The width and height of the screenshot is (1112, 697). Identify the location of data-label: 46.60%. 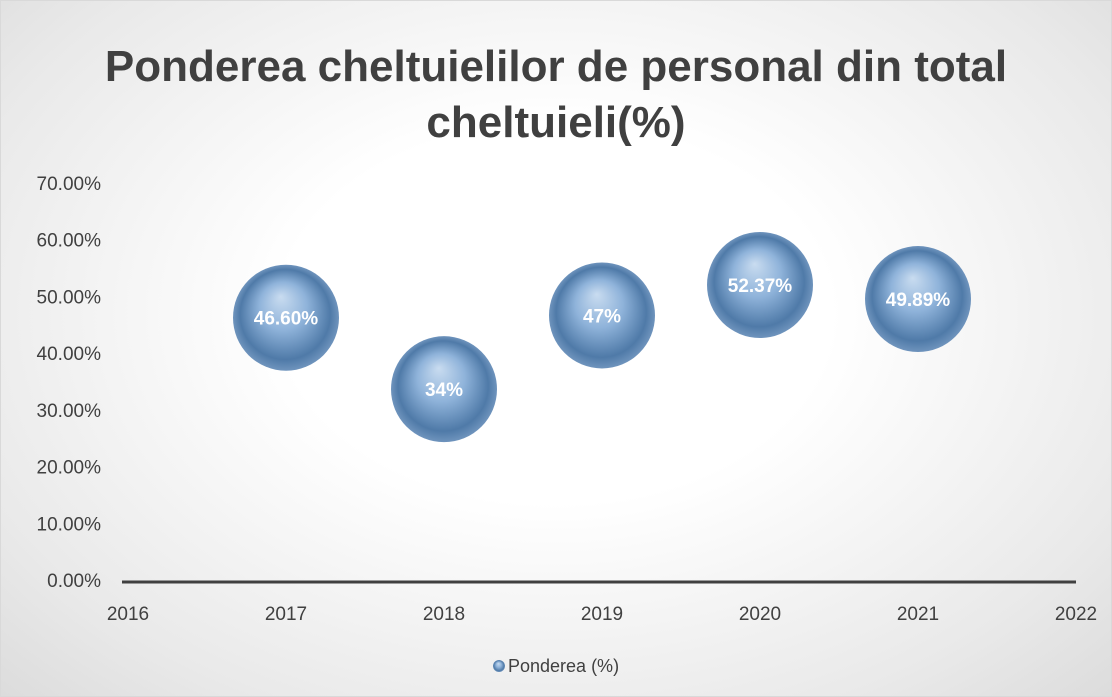
(286, 319).